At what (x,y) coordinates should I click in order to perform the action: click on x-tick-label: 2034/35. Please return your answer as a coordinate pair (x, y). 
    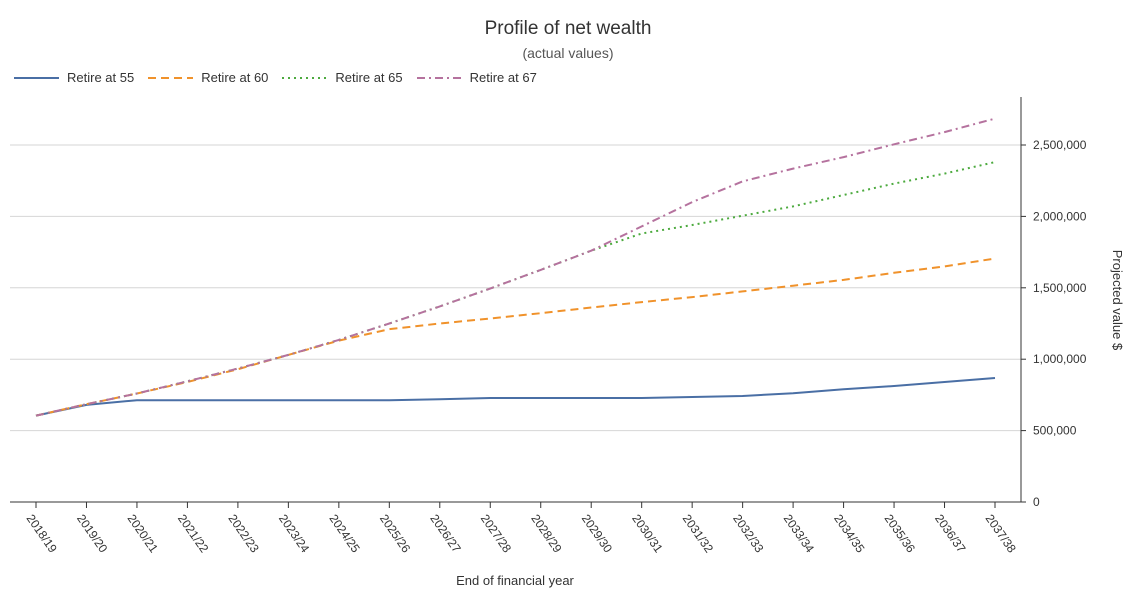
    Looking at the image, I should click on (849, 534).